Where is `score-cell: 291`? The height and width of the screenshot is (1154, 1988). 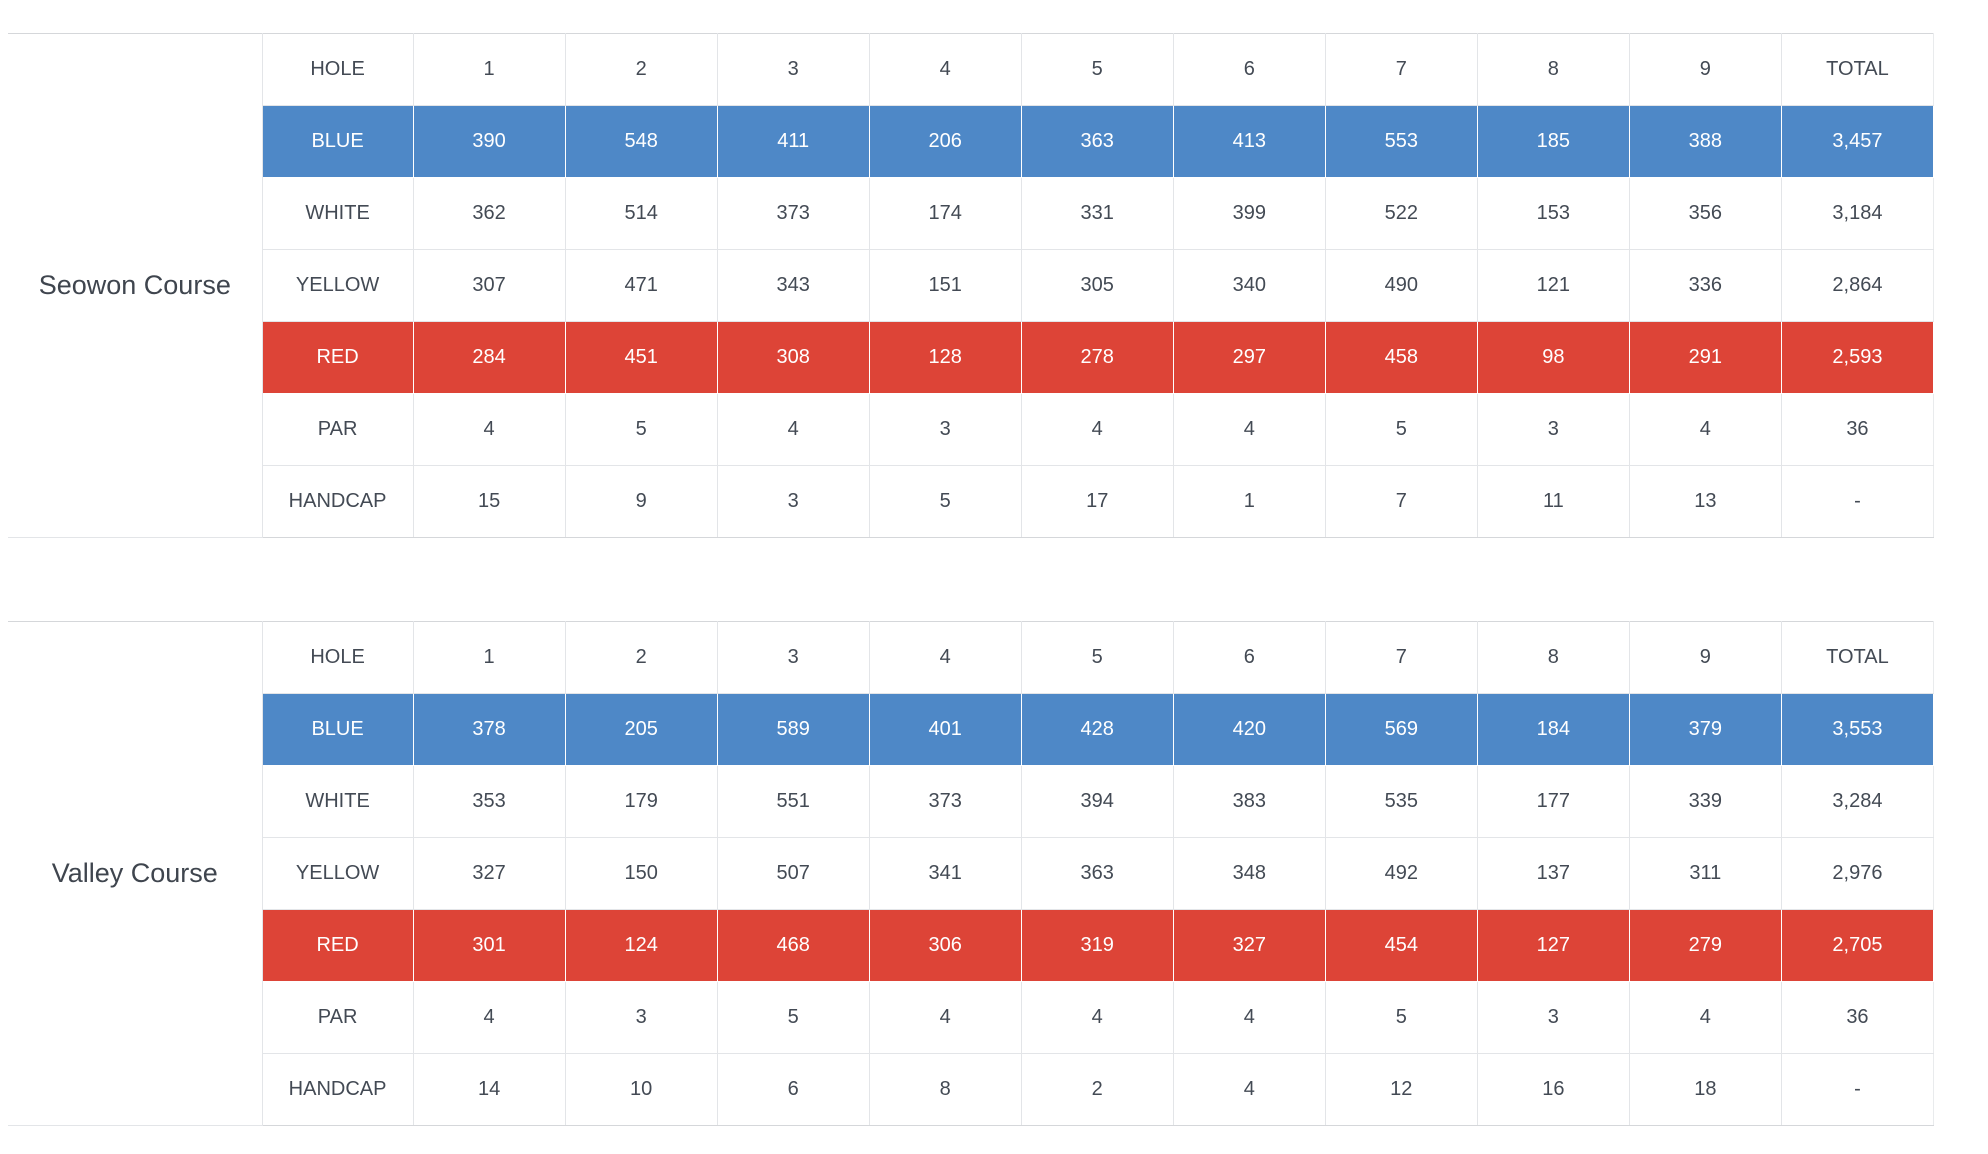
score-cell: 291 is located at coordinates (1705, 357).